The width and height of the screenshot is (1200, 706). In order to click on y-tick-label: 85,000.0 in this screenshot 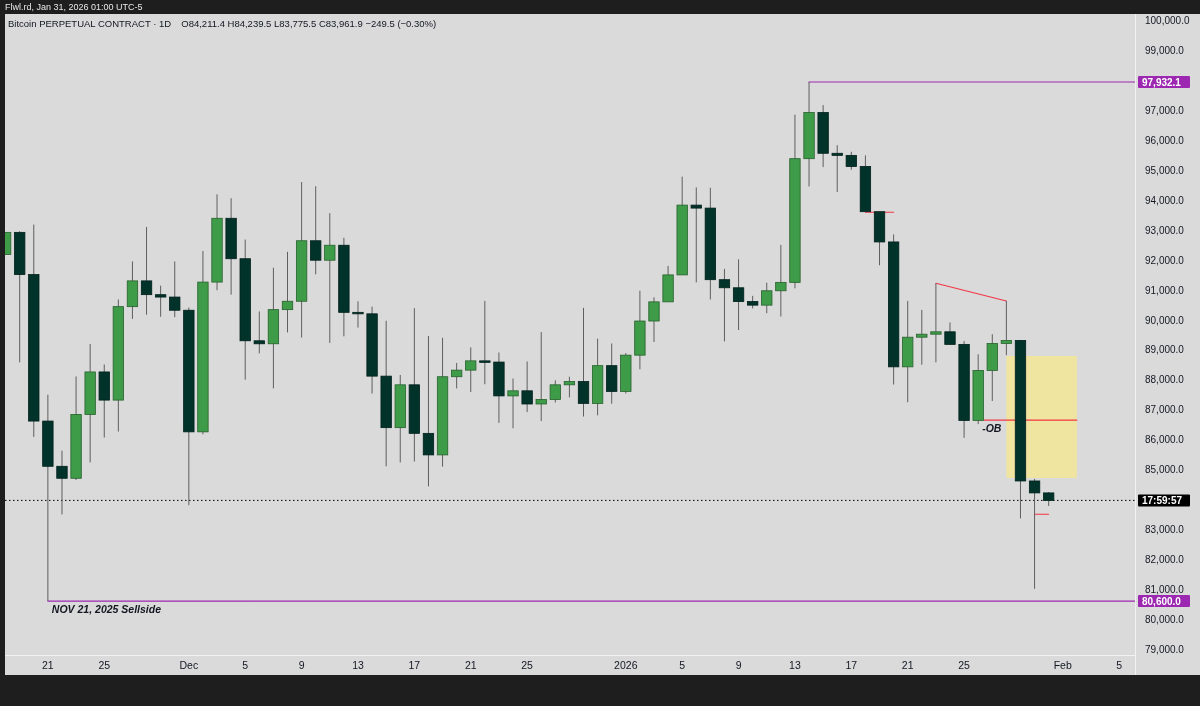, I will do `click(1165, 469)`.